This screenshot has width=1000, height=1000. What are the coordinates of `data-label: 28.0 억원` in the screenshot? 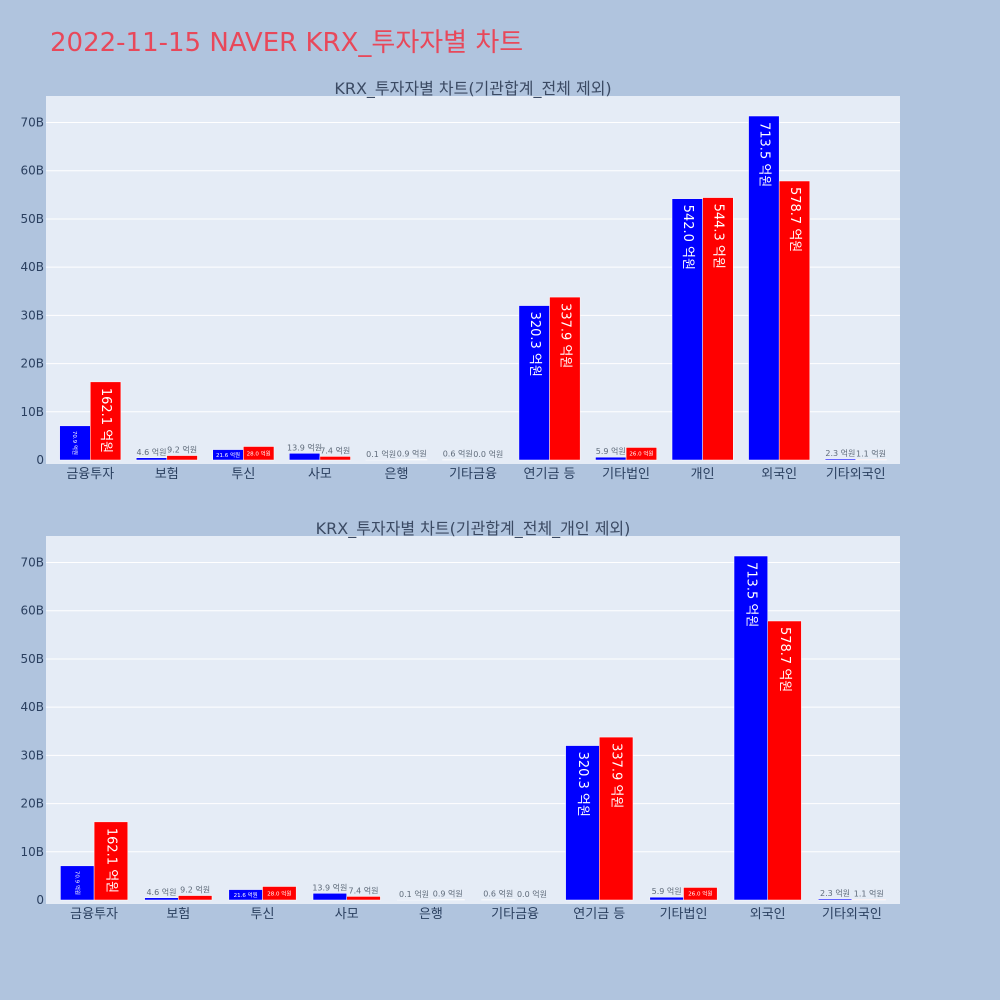 It's located at (279, 893).